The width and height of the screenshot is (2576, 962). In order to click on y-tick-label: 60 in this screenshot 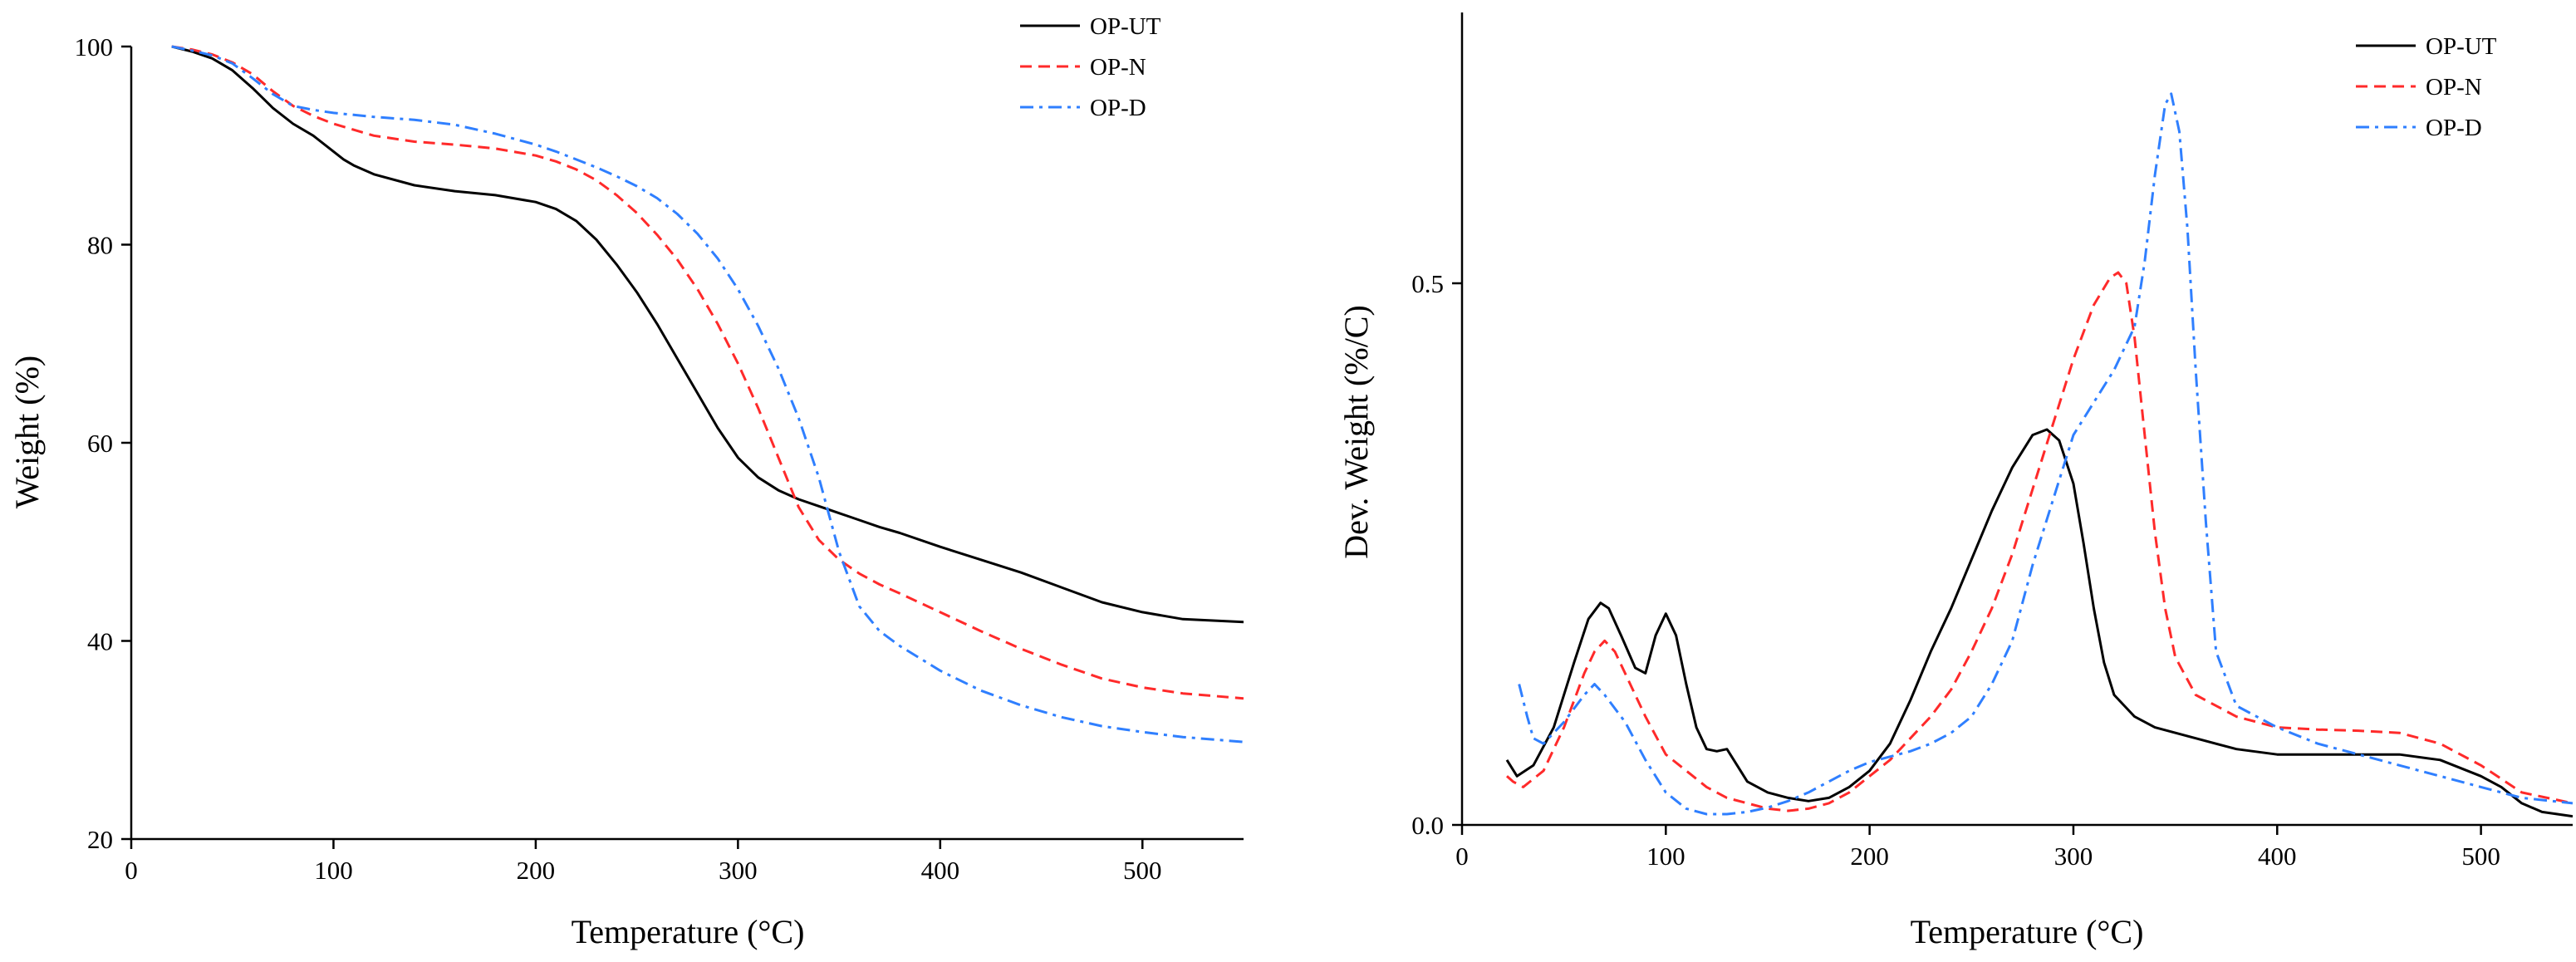, I will do `click(100, 443)`.